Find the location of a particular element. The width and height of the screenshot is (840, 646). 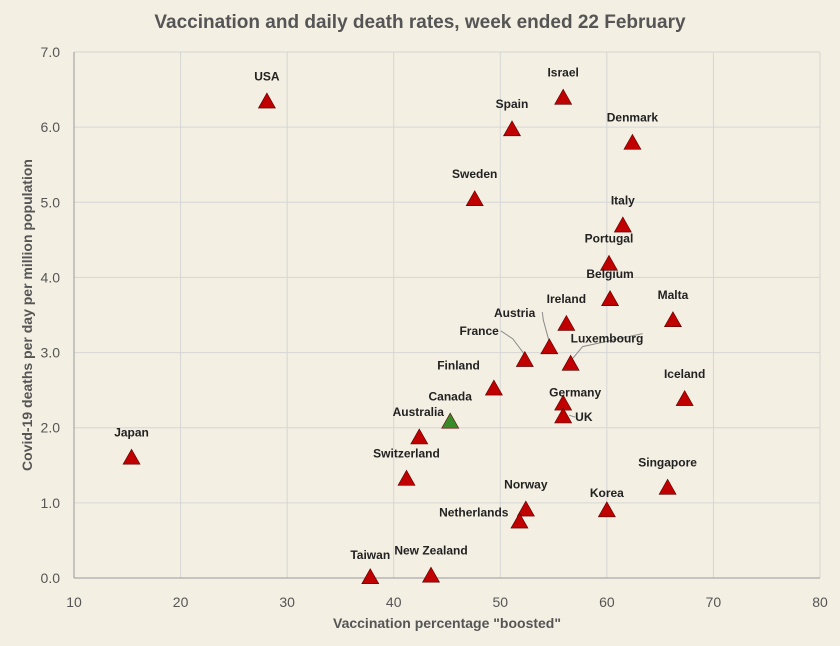

x-axis-title: Vaccination percentage "boosted" is located at coordinates (447, 623).